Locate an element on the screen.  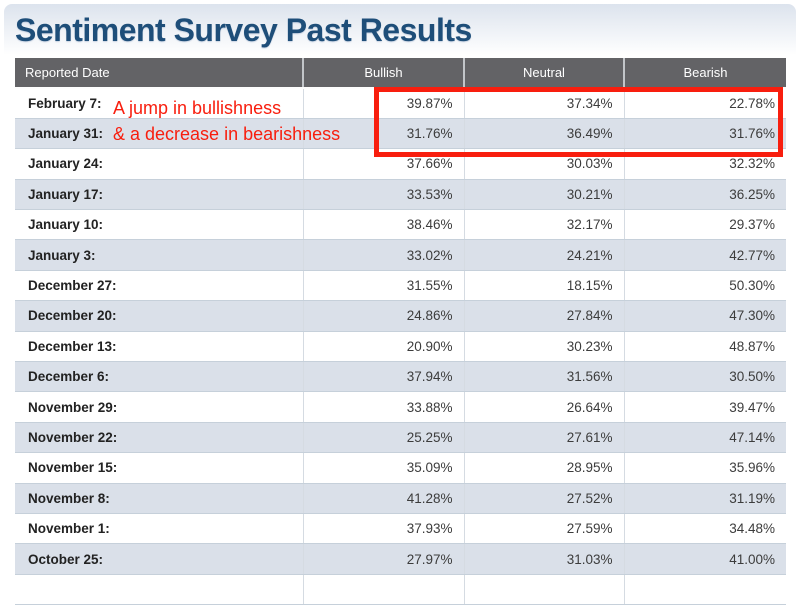
bullish-cell: 37.94% is located at coordinates (383, 377).